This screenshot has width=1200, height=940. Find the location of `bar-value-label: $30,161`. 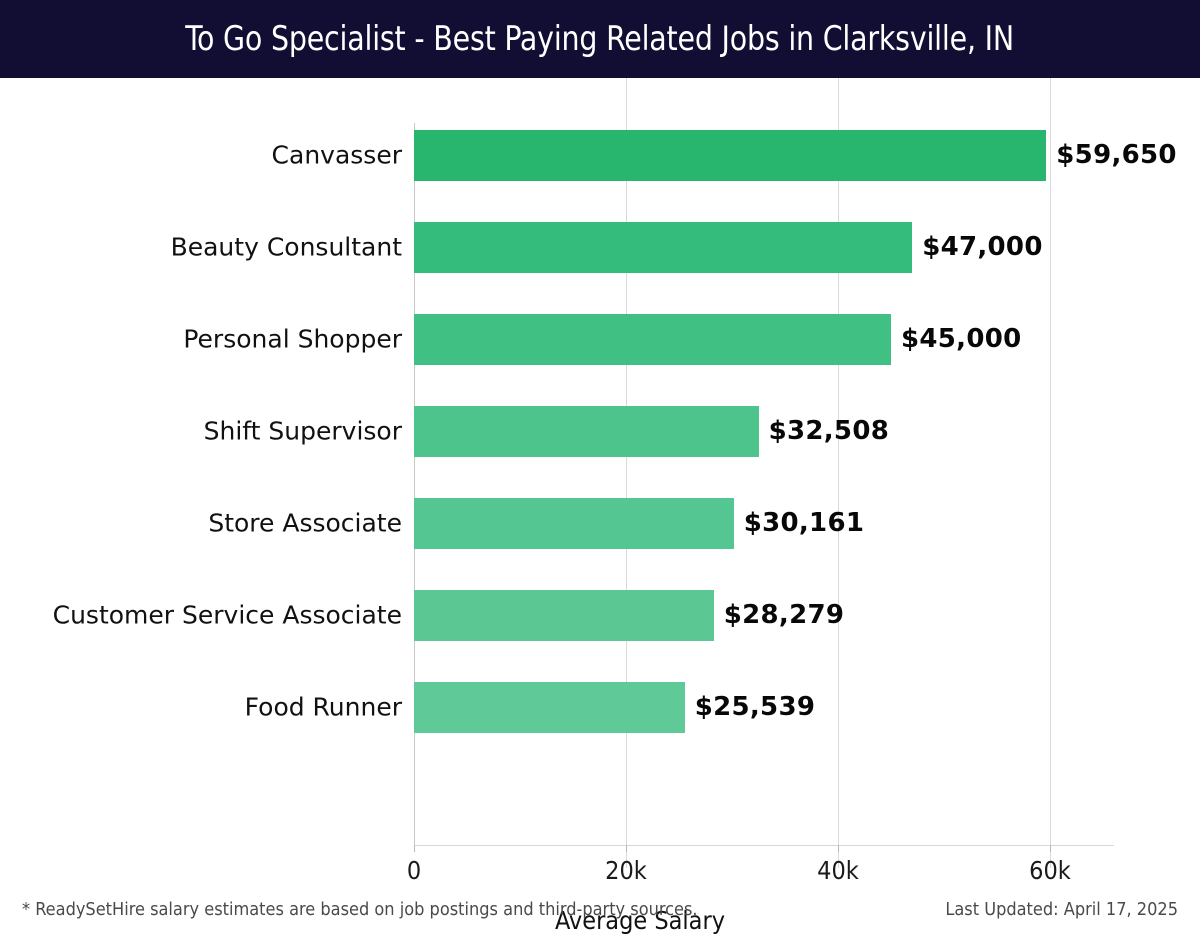

bar-value-label: $30,161 is located at coordinates (804, 523).